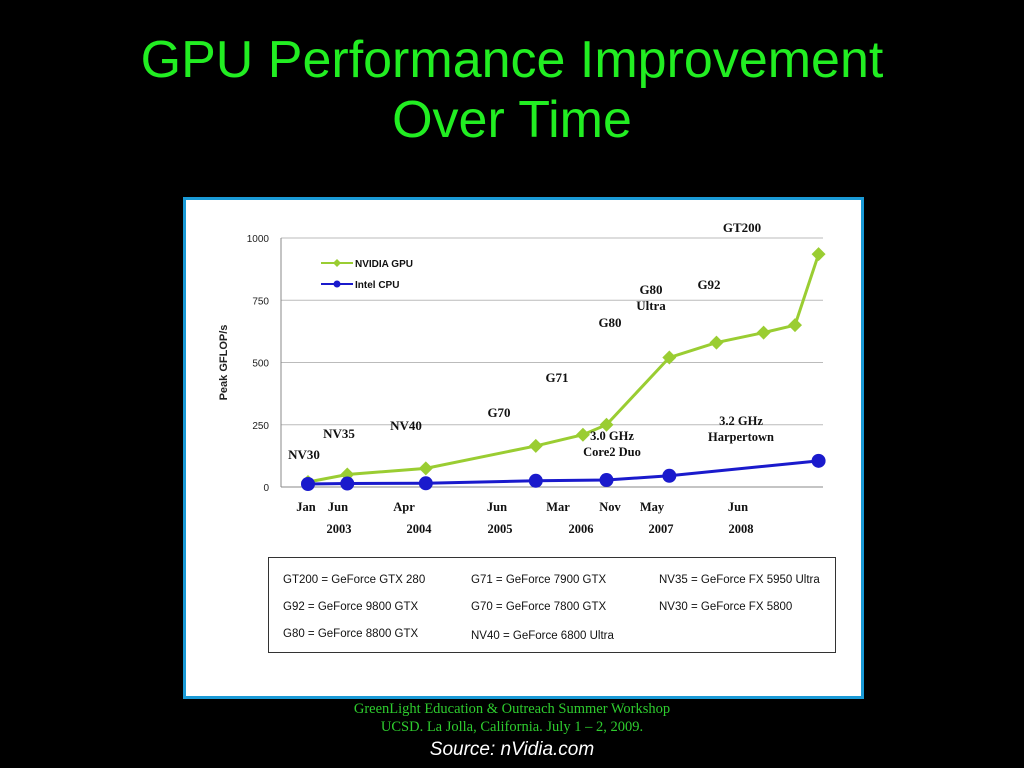 The image size is (1024, 768). Describe the element at coordinates (351, 607) in the screenshot. I see `key-item: G92 = GeForce 9800 GTX` at that location.